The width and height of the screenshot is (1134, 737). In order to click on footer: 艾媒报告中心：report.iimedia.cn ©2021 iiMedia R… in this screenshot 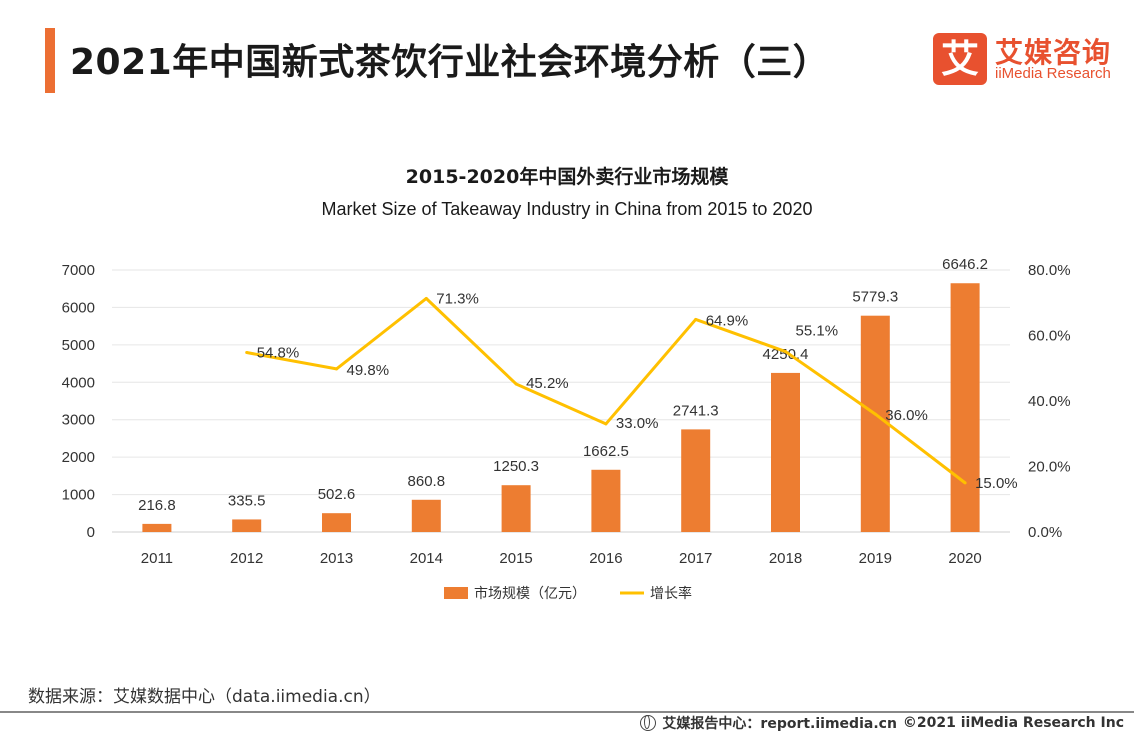, I will do `click(882, 723)`.